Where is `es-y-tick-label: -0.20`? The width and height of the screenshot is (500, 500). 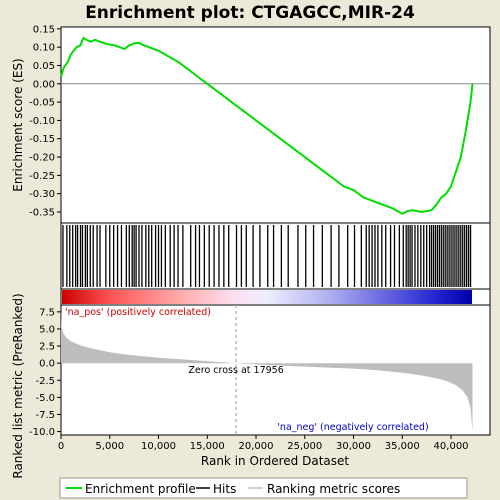 es-y-tick-label: -0.20 is located at coordinates (42, 158).